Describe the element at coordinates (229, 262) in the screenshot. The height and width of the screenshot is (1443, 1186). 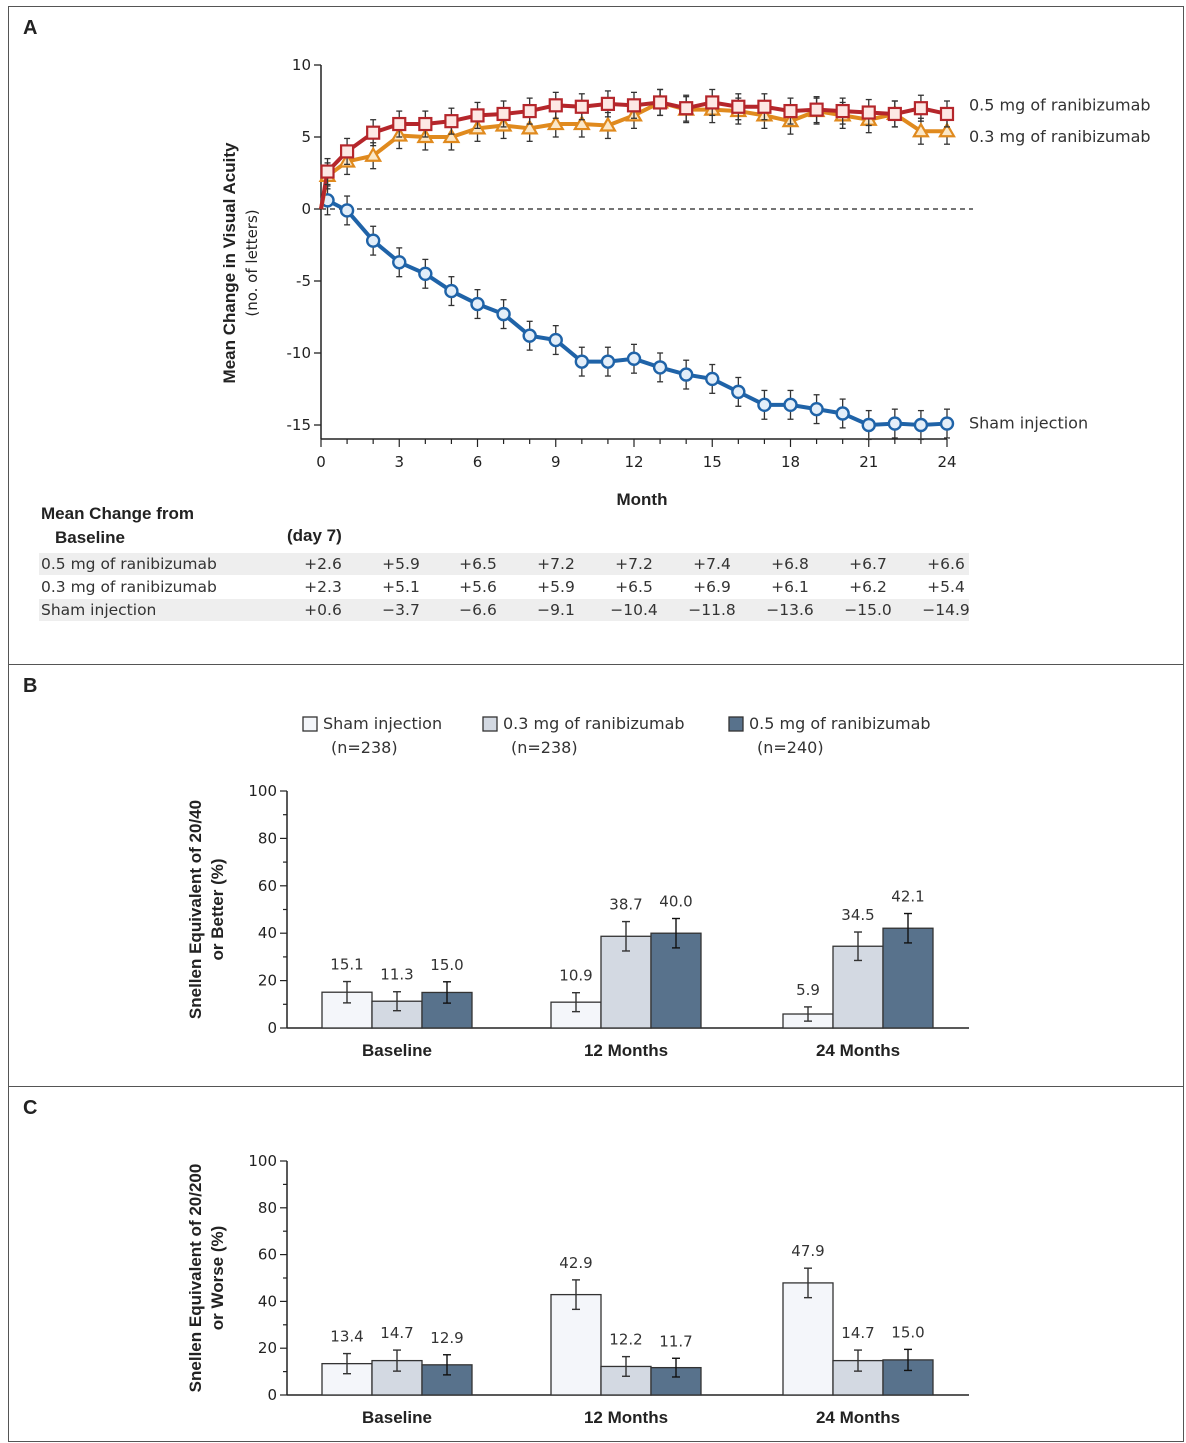
I see `y-axis-label-line1: Mean Change in Visual Acuity` at that location.